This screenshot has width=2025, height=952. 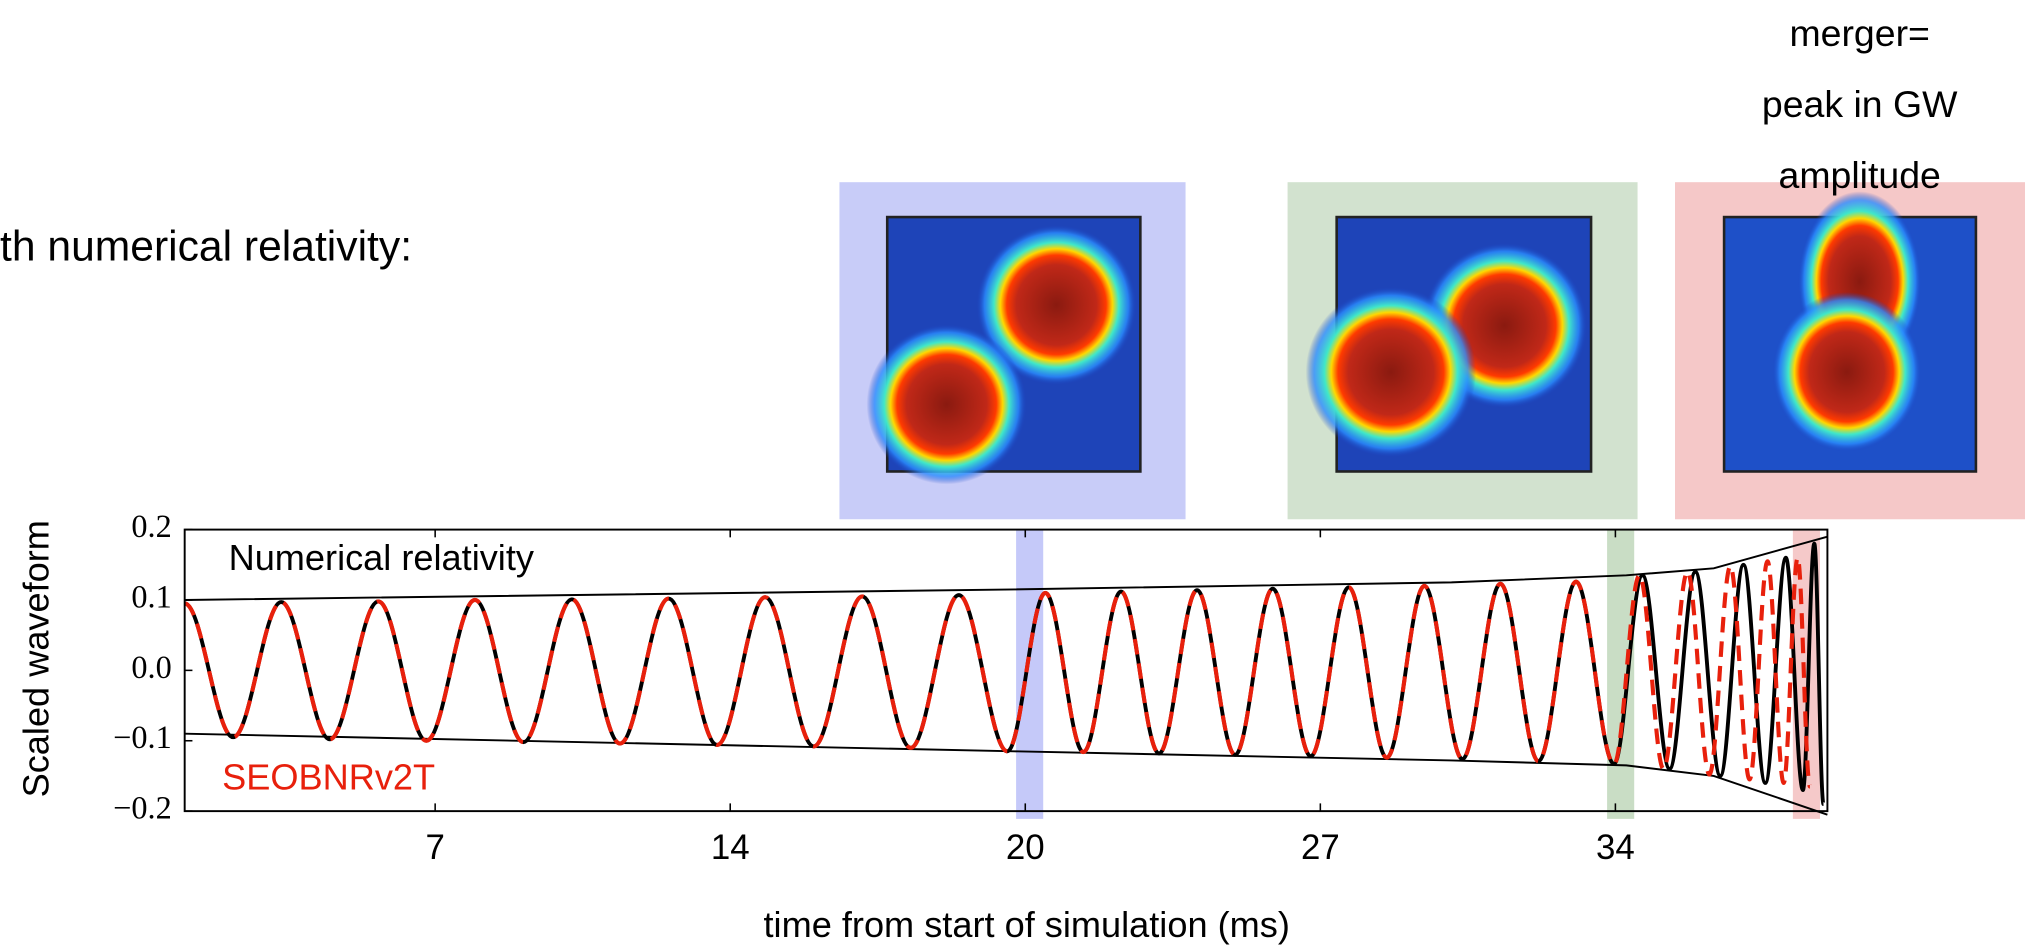 I want to click on y-axis-title: Scaled waveform, so click(x=35, y=658).